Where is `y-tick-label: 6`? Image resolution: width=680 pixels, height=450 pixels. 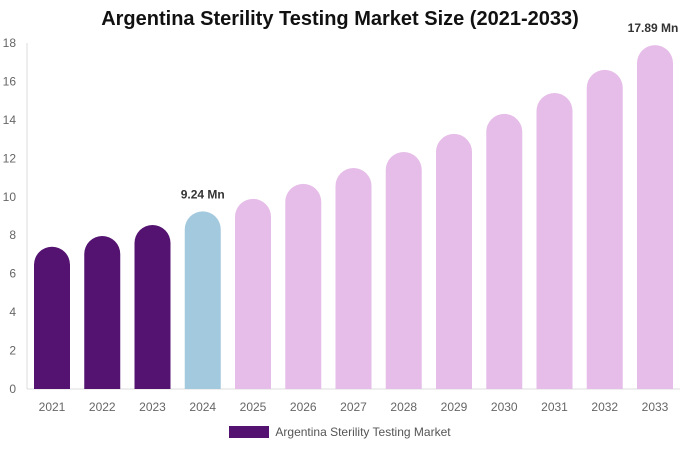 y-tick-label: 6 is located at coordinates (12, 274).